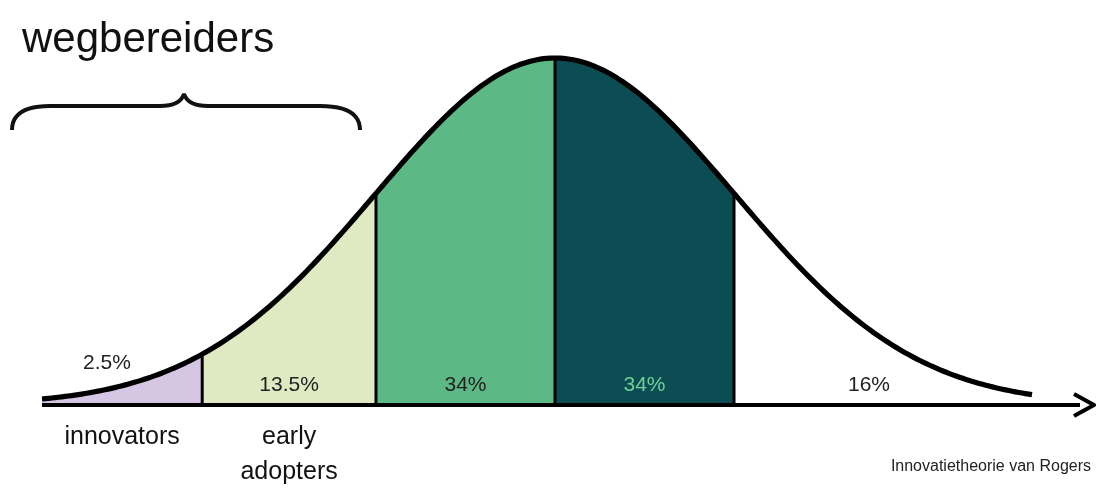  I want to click on category-label: early adopters, so click(289, 452).